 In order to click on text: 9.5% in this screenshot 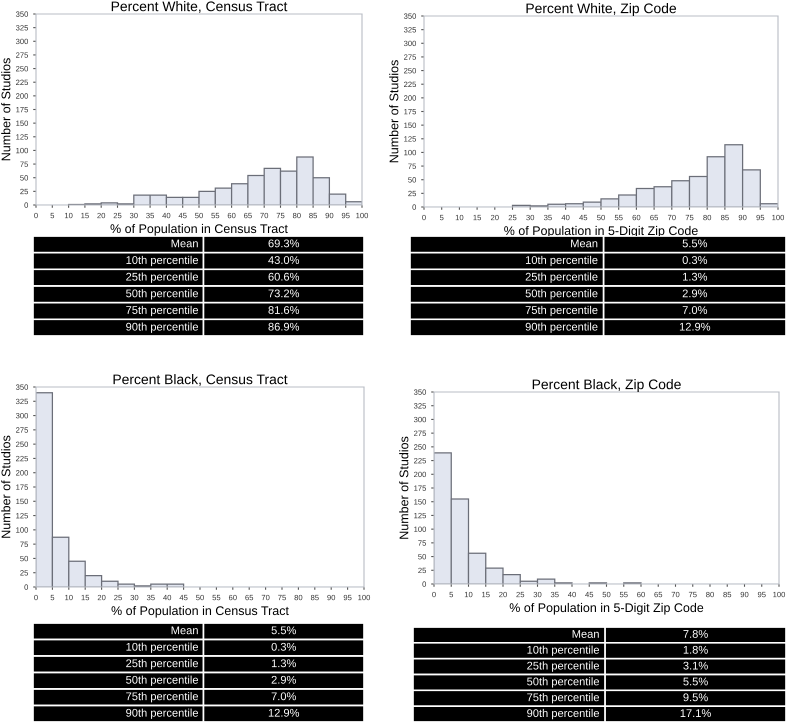, I will do `click(695, 697)`.